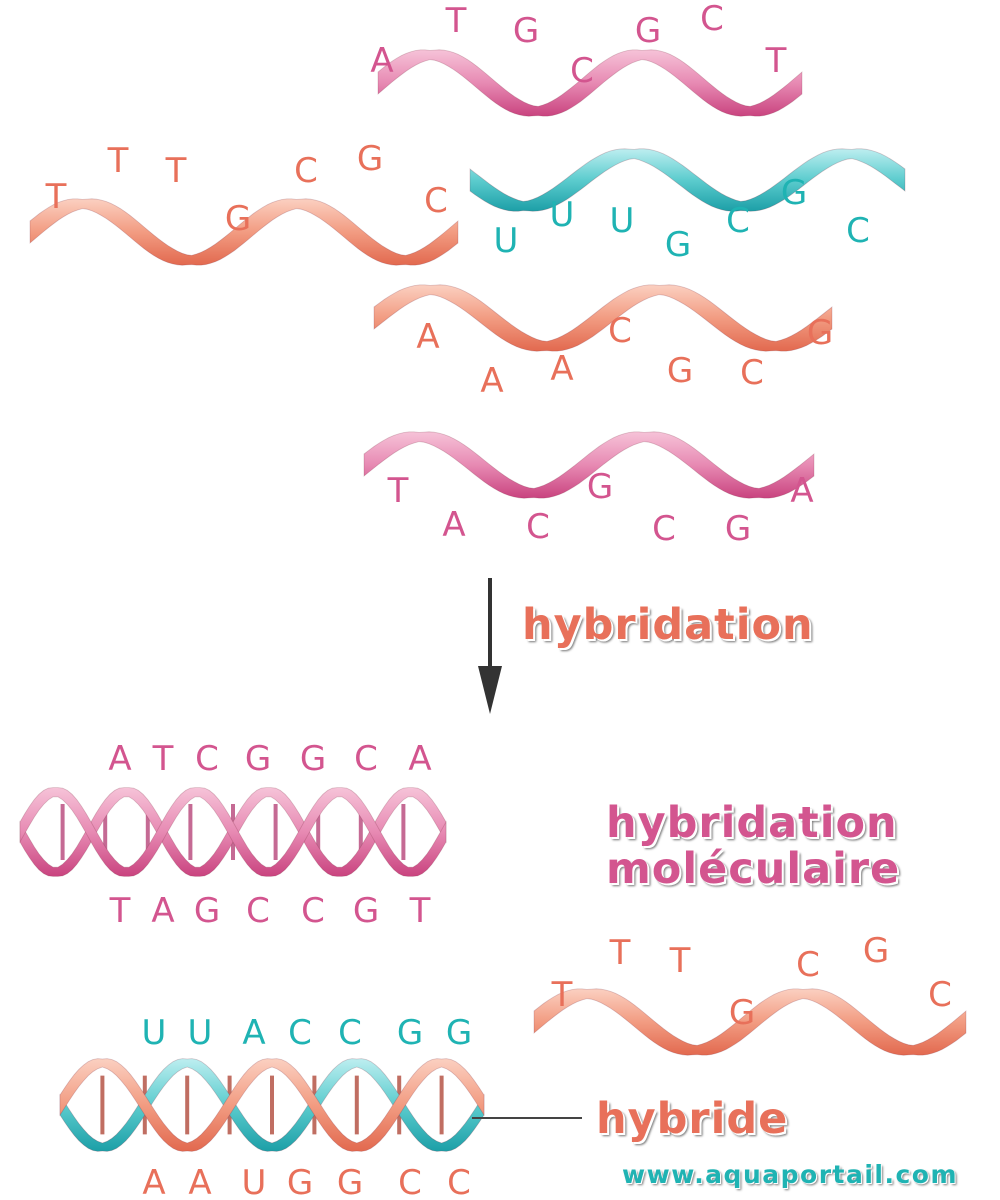 This screenshot has height=1200, width=1000. What do you see at coordinates (562, 995) in the screenshot?
I see `unpaired-salmon-strand-base-1: T` at bounding box center [562, 995].